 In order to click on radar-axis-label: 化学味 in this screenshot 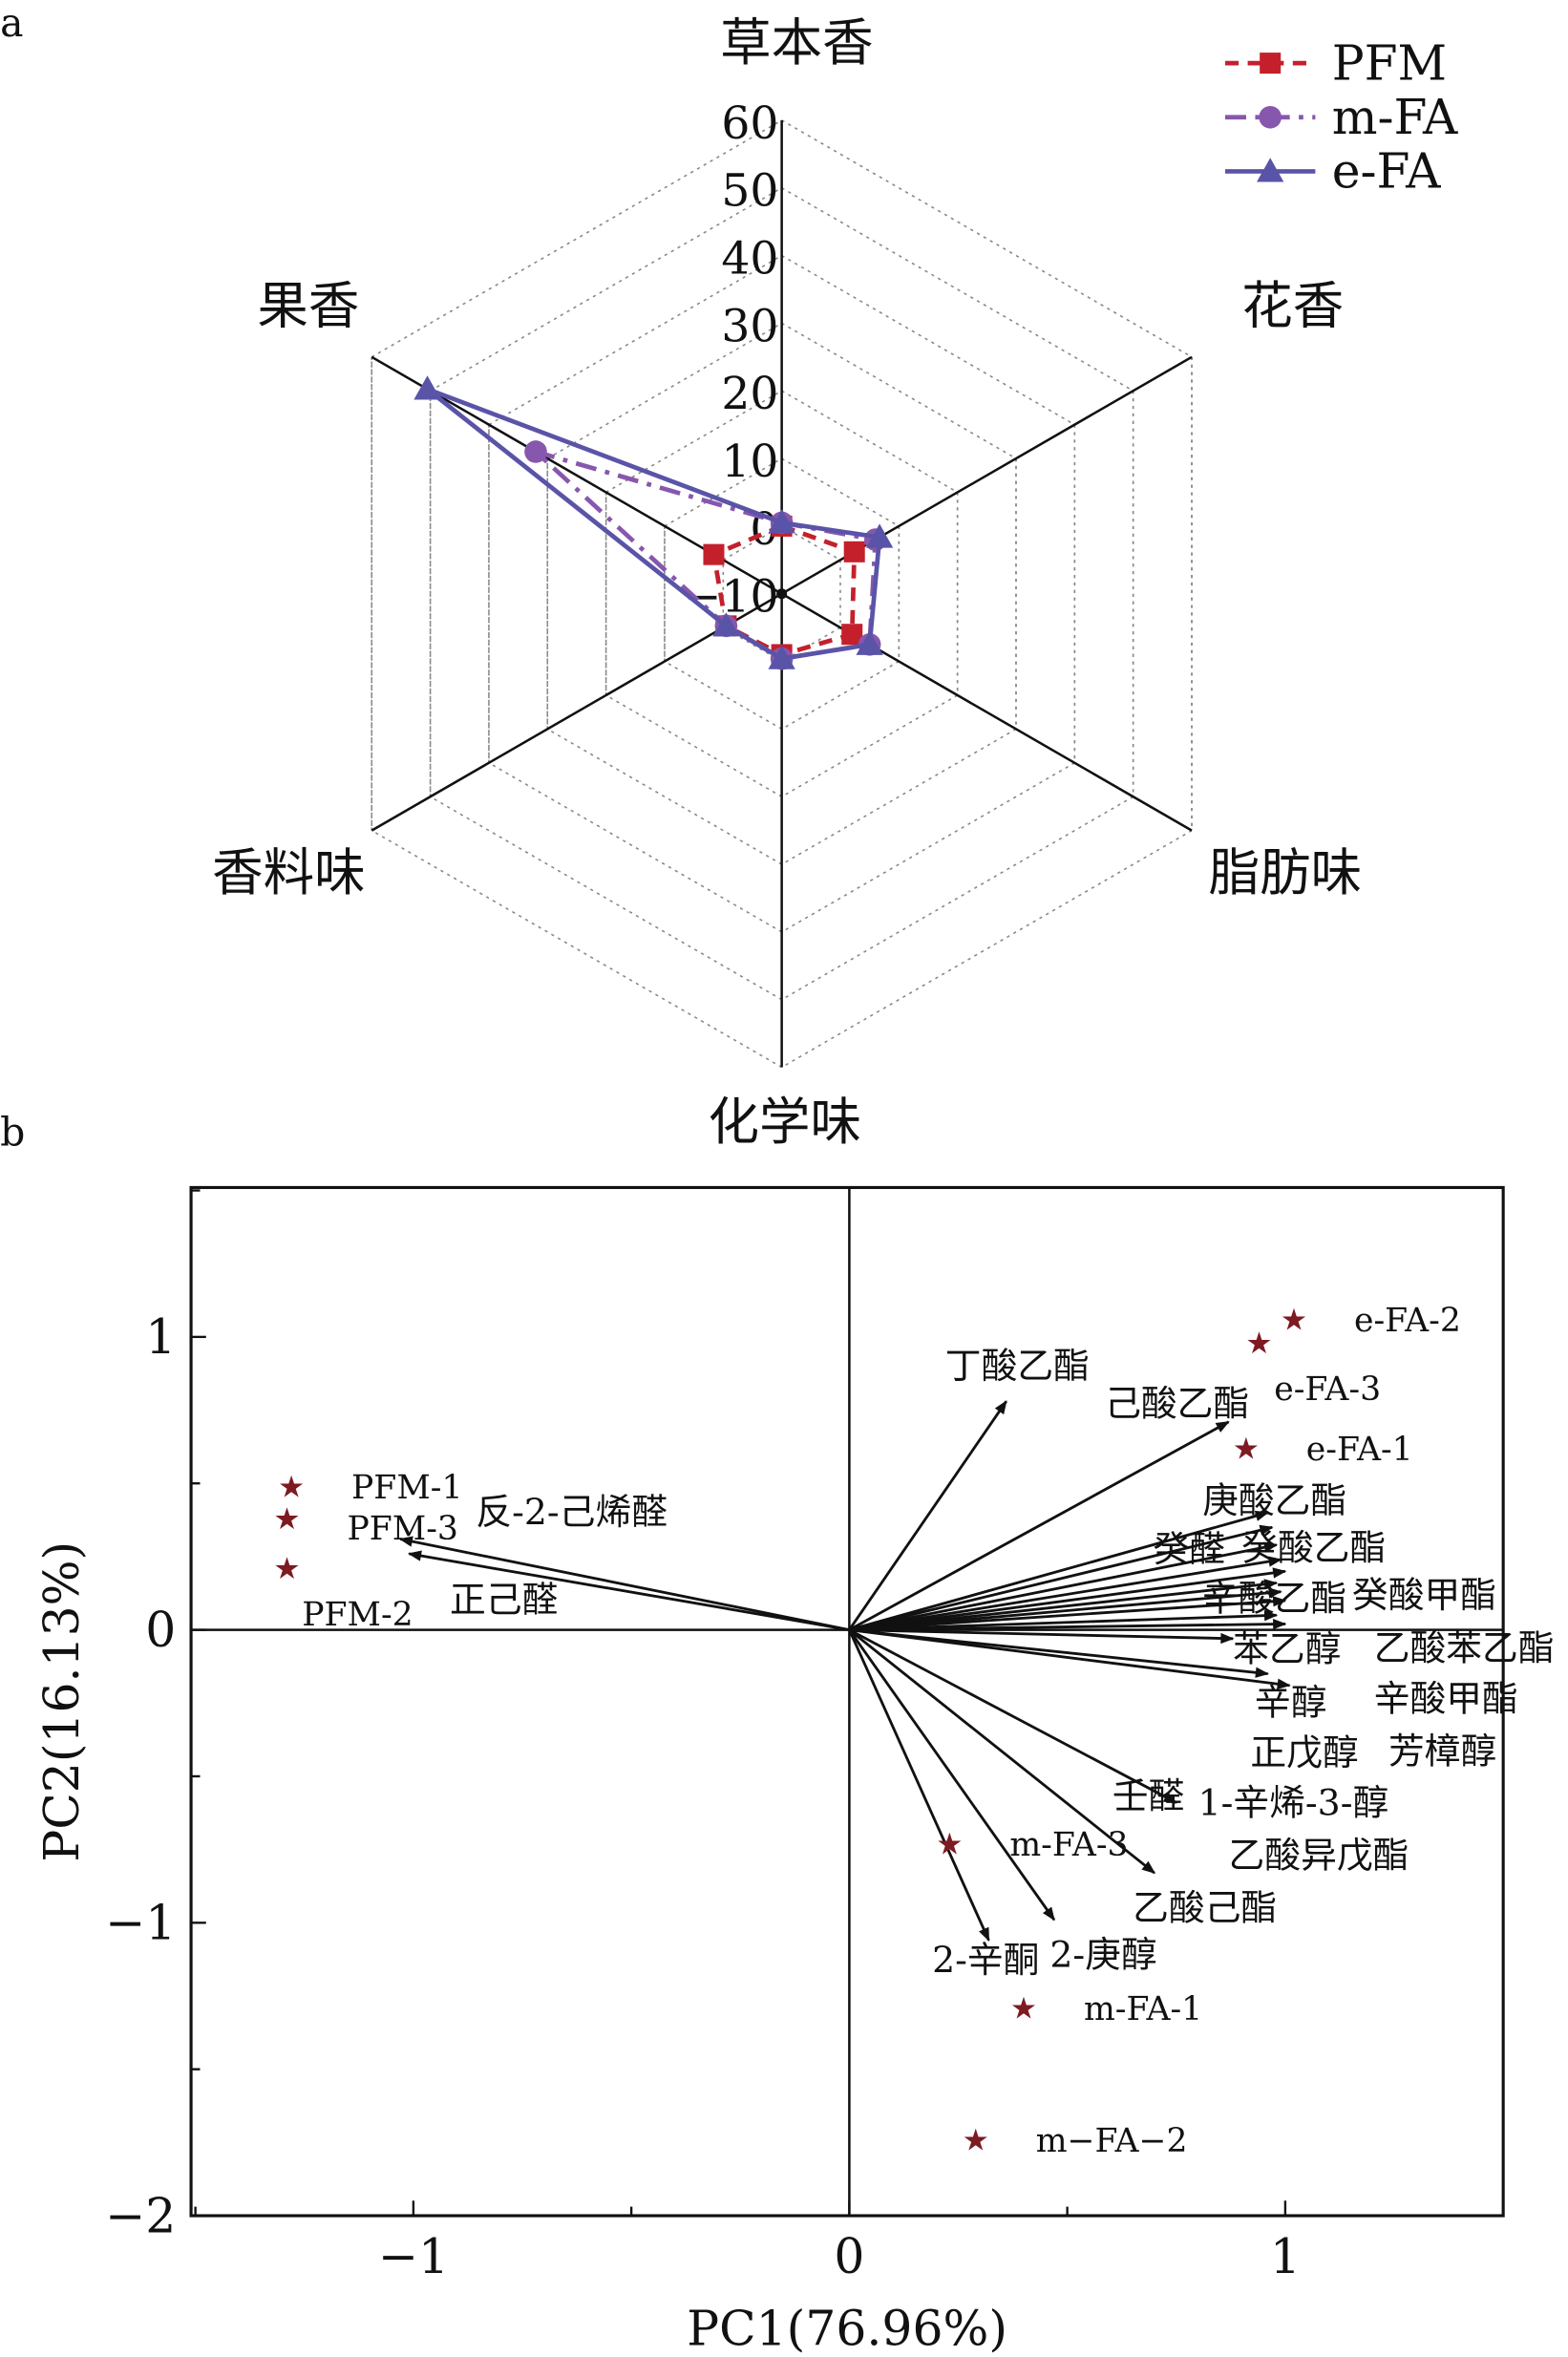, I will do `click(785, 1122)`.